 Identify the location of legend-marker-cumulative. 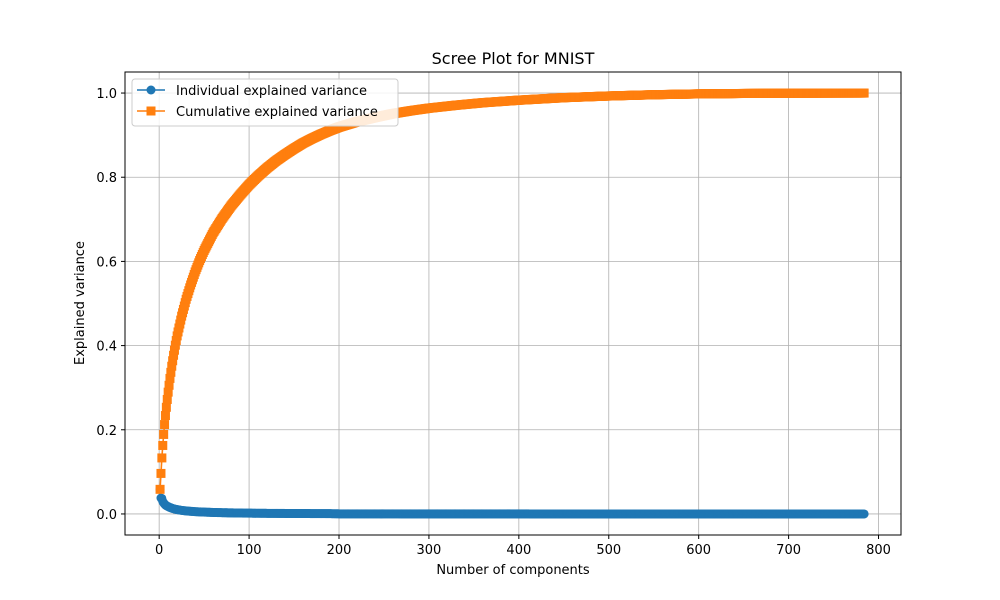
(151, 111).